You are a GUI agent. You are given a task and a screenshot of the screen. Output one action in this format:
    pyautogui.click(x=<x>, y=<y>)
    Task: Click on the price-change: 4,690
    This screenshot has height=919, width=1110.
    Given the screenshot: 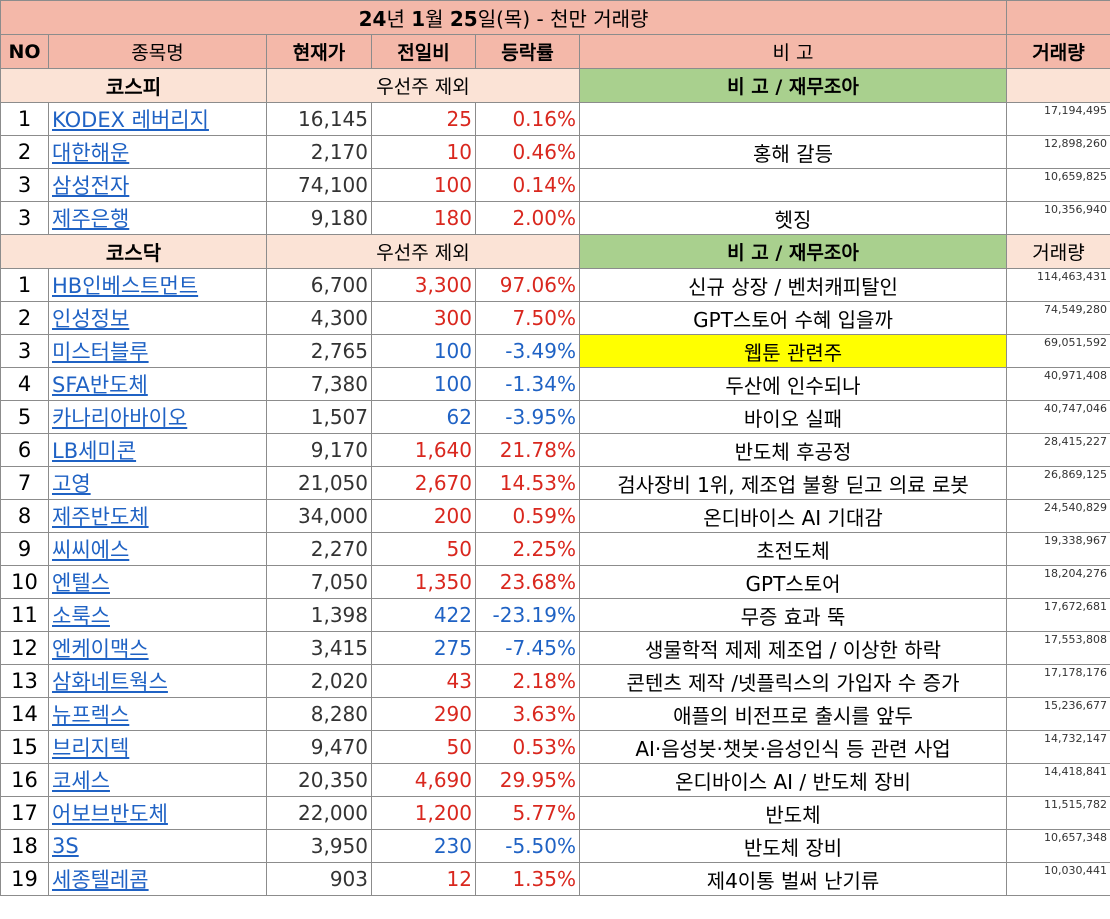 What is the action you would take?
    pyautogui.click(x=423, y=780)
    